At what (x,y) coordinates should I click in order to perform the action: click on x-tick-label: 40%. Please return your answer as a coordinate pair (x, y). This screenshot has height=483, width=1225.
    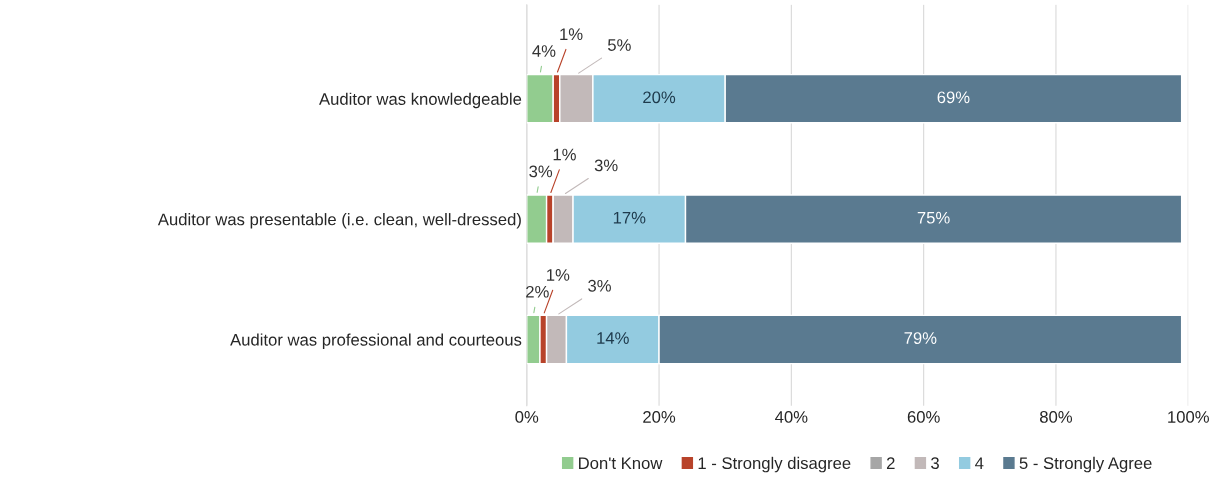
    Looking at the image, I should click on (791, 417).